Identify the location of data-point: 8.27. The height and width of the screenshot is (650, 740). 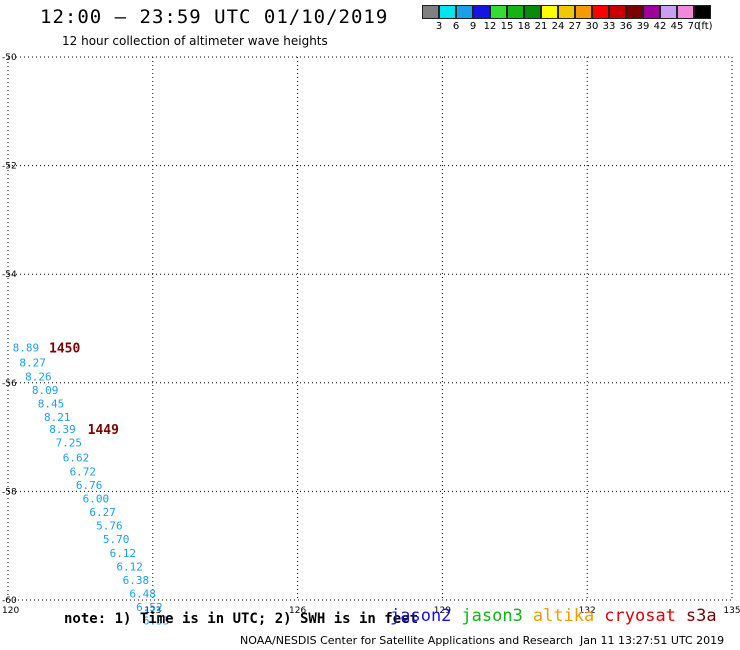
(32, 363).